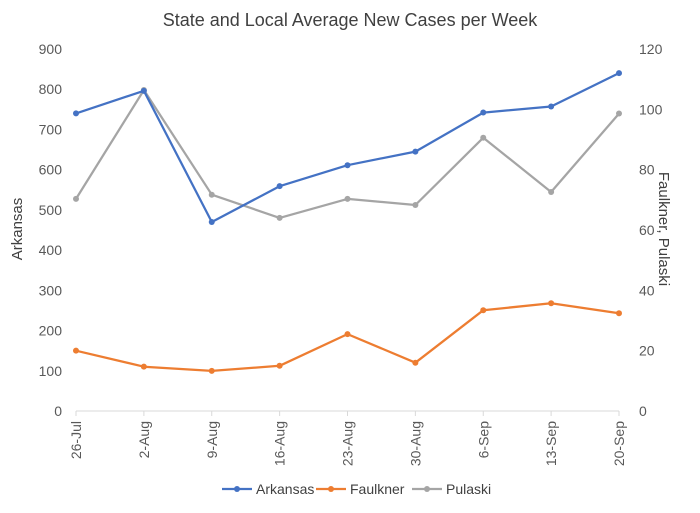 The width and height of the screenshot is (700, 513). I want to click on faulkner-series-line, so click(347, 337).